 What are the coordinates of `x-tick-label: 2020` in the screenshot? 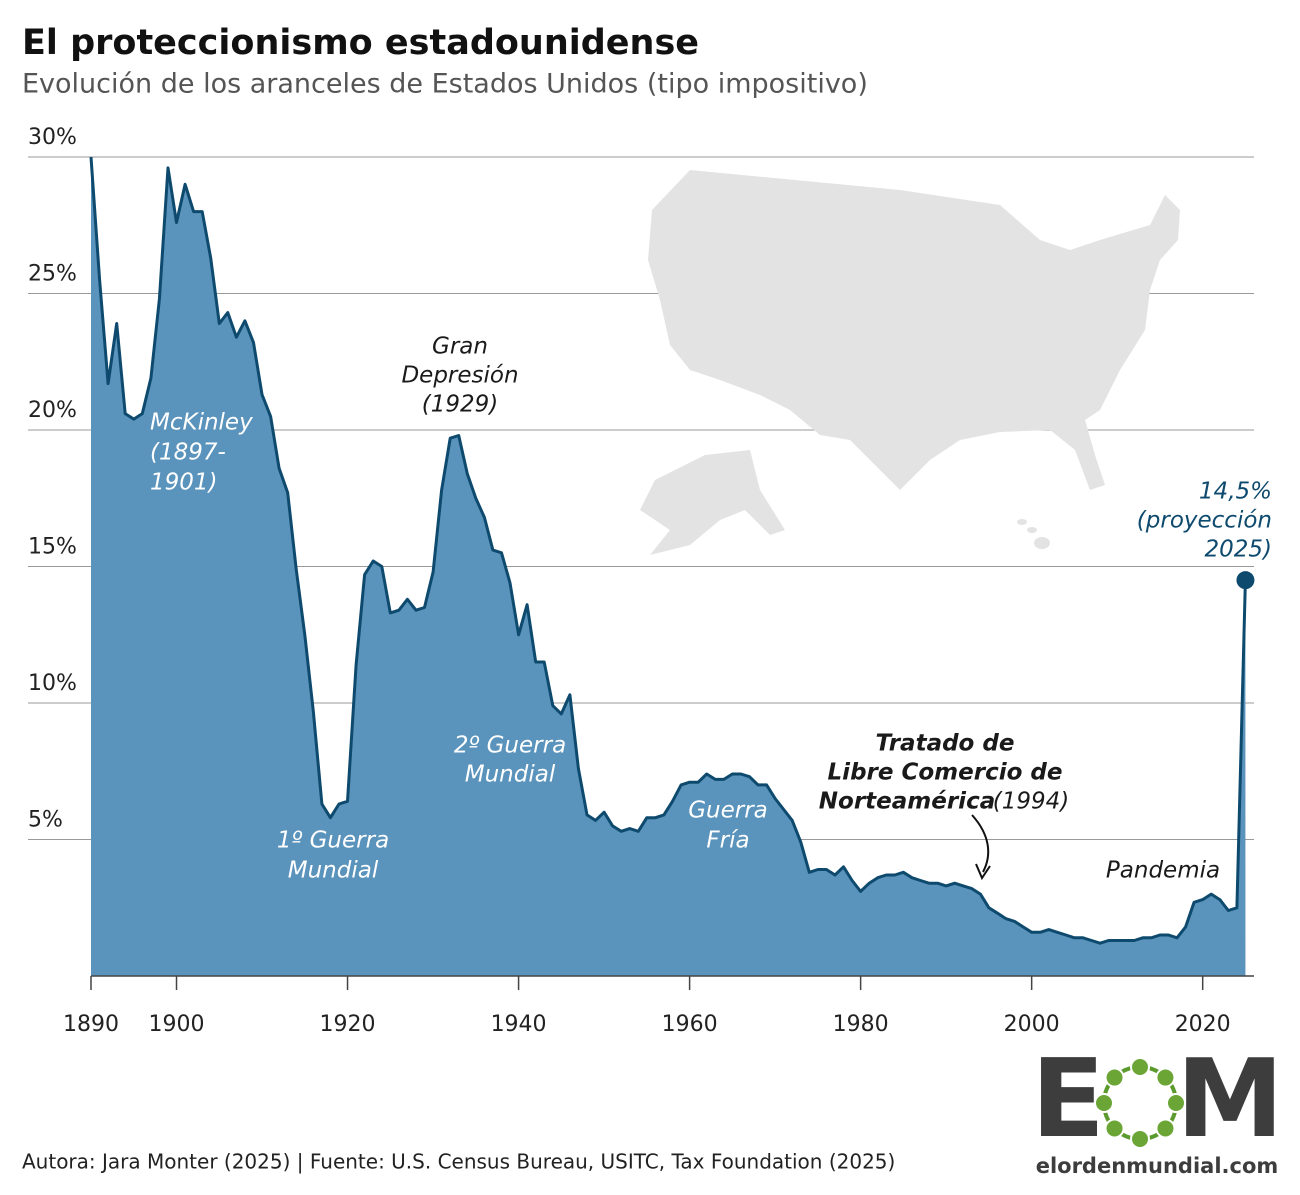 It's located at (1203, 1024).